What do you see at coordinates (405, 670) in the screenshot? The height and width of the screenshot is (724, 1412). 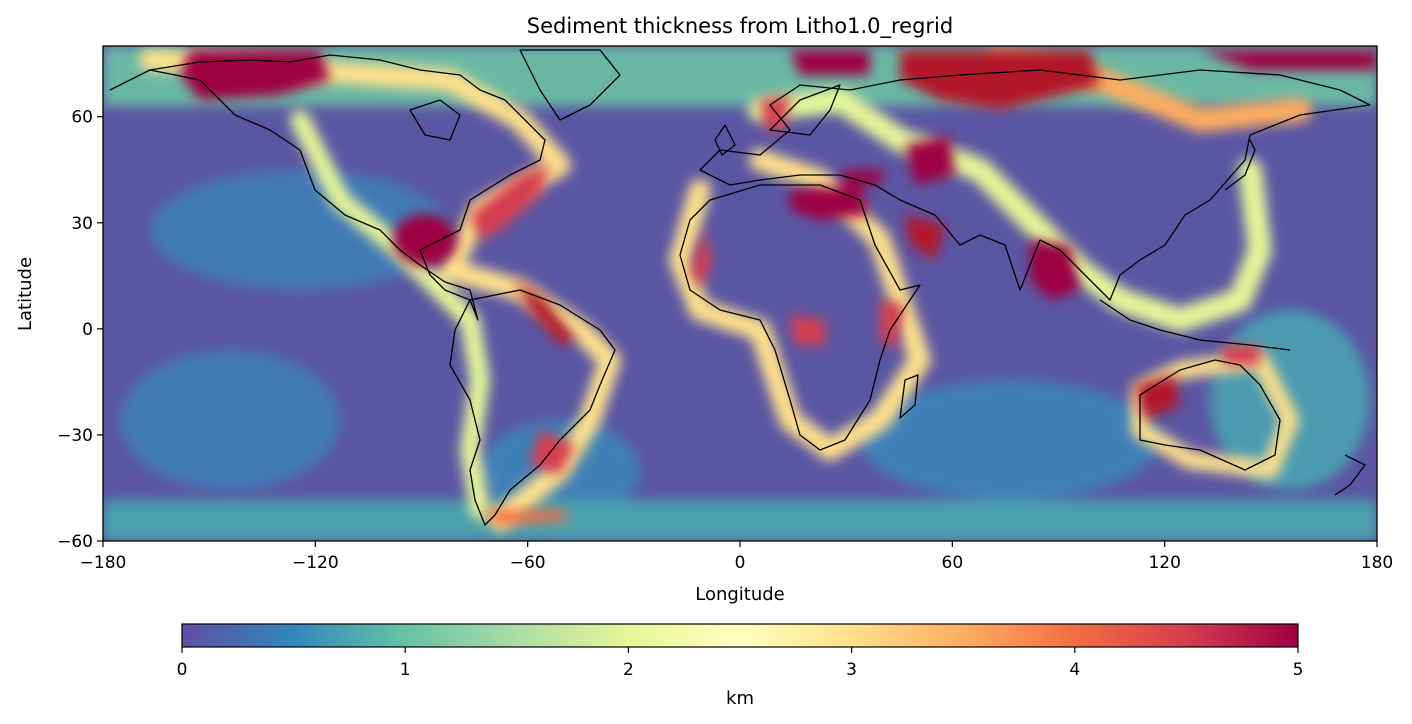 I see `colorbar-tick-label: 1` at bounding box center [405, 670].